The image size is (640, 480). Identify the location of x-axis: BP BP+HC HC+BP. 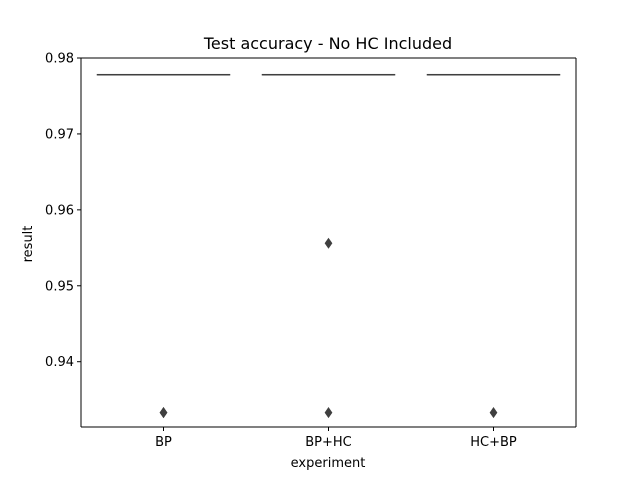
(328, 438).